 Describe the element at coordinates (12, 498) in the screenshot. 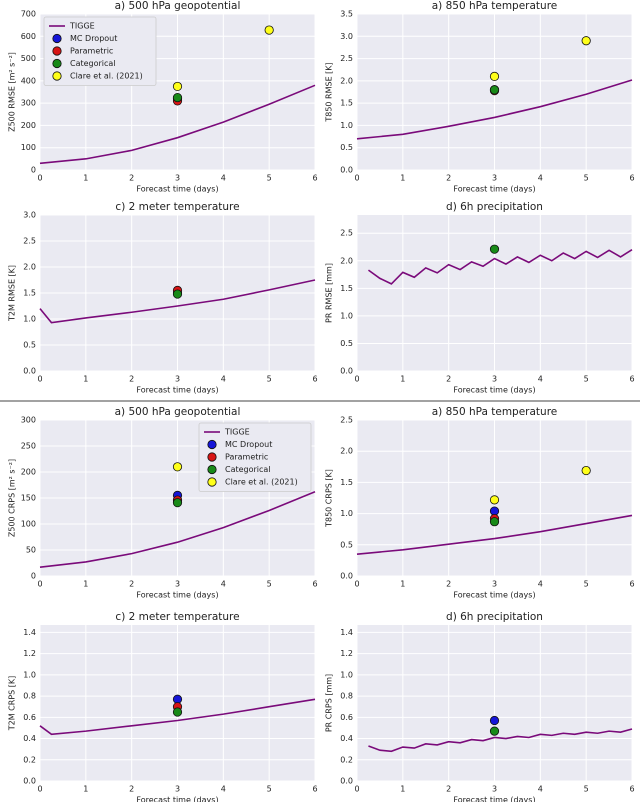

I see `y-axis-label: Z500 CRPS [m² s⁻²]` at that location.